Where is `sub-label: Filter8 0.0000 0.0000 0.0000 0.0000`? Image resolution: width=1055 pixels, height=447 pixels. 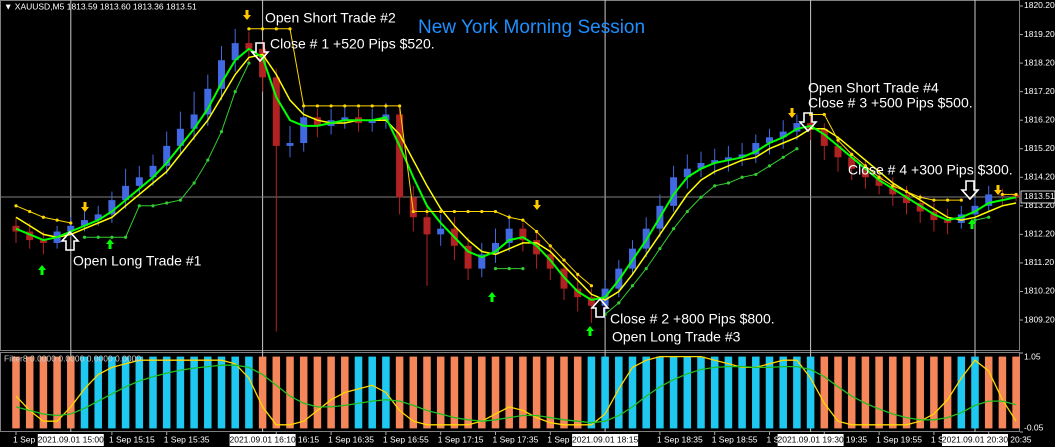 sub-label: Filter8 0.0000 0.0000 0.0000 0.0000 is located at coordinates (72, 358).